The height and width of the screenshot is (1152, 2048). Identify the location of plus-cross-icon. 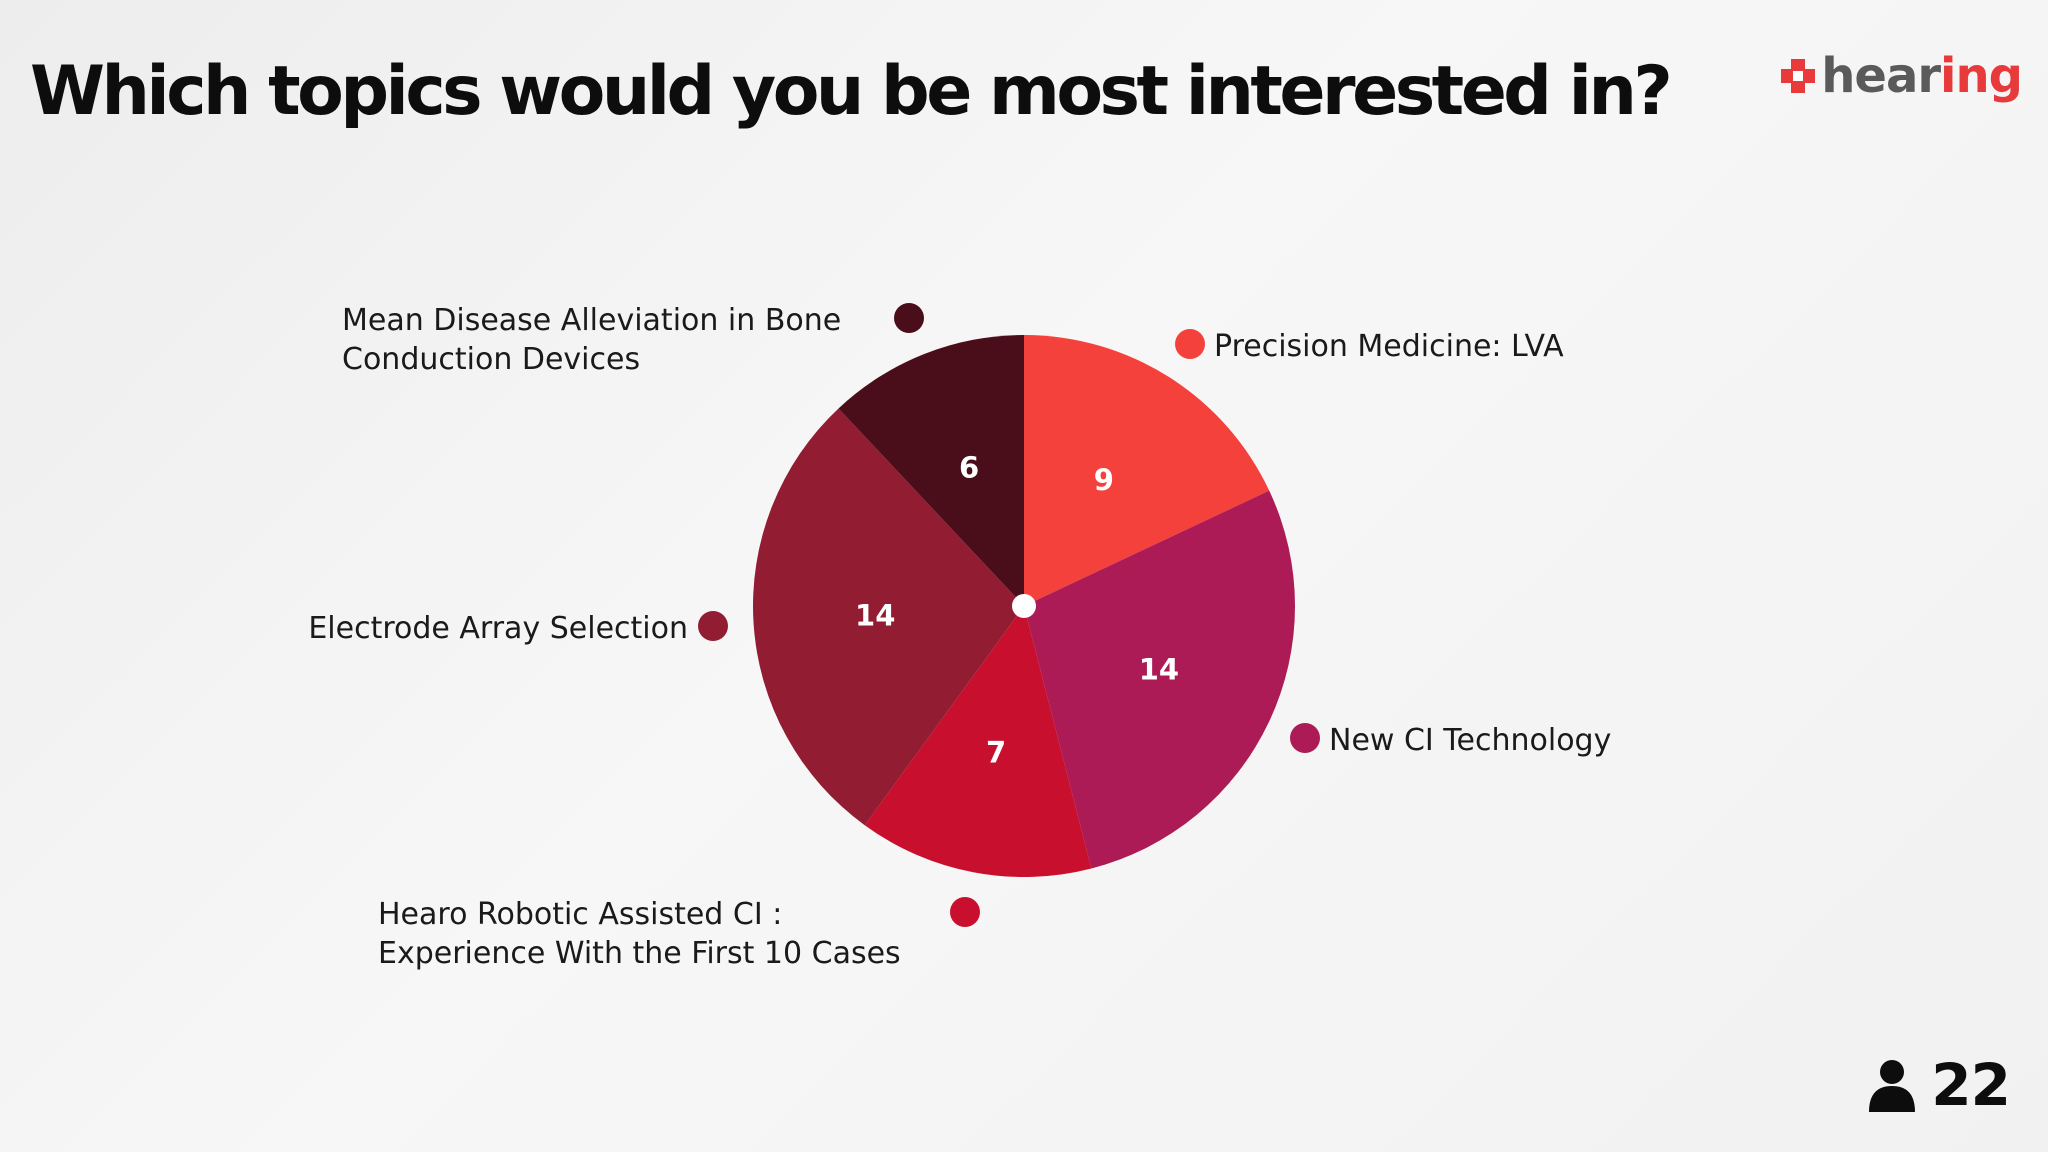
(1798, 76).